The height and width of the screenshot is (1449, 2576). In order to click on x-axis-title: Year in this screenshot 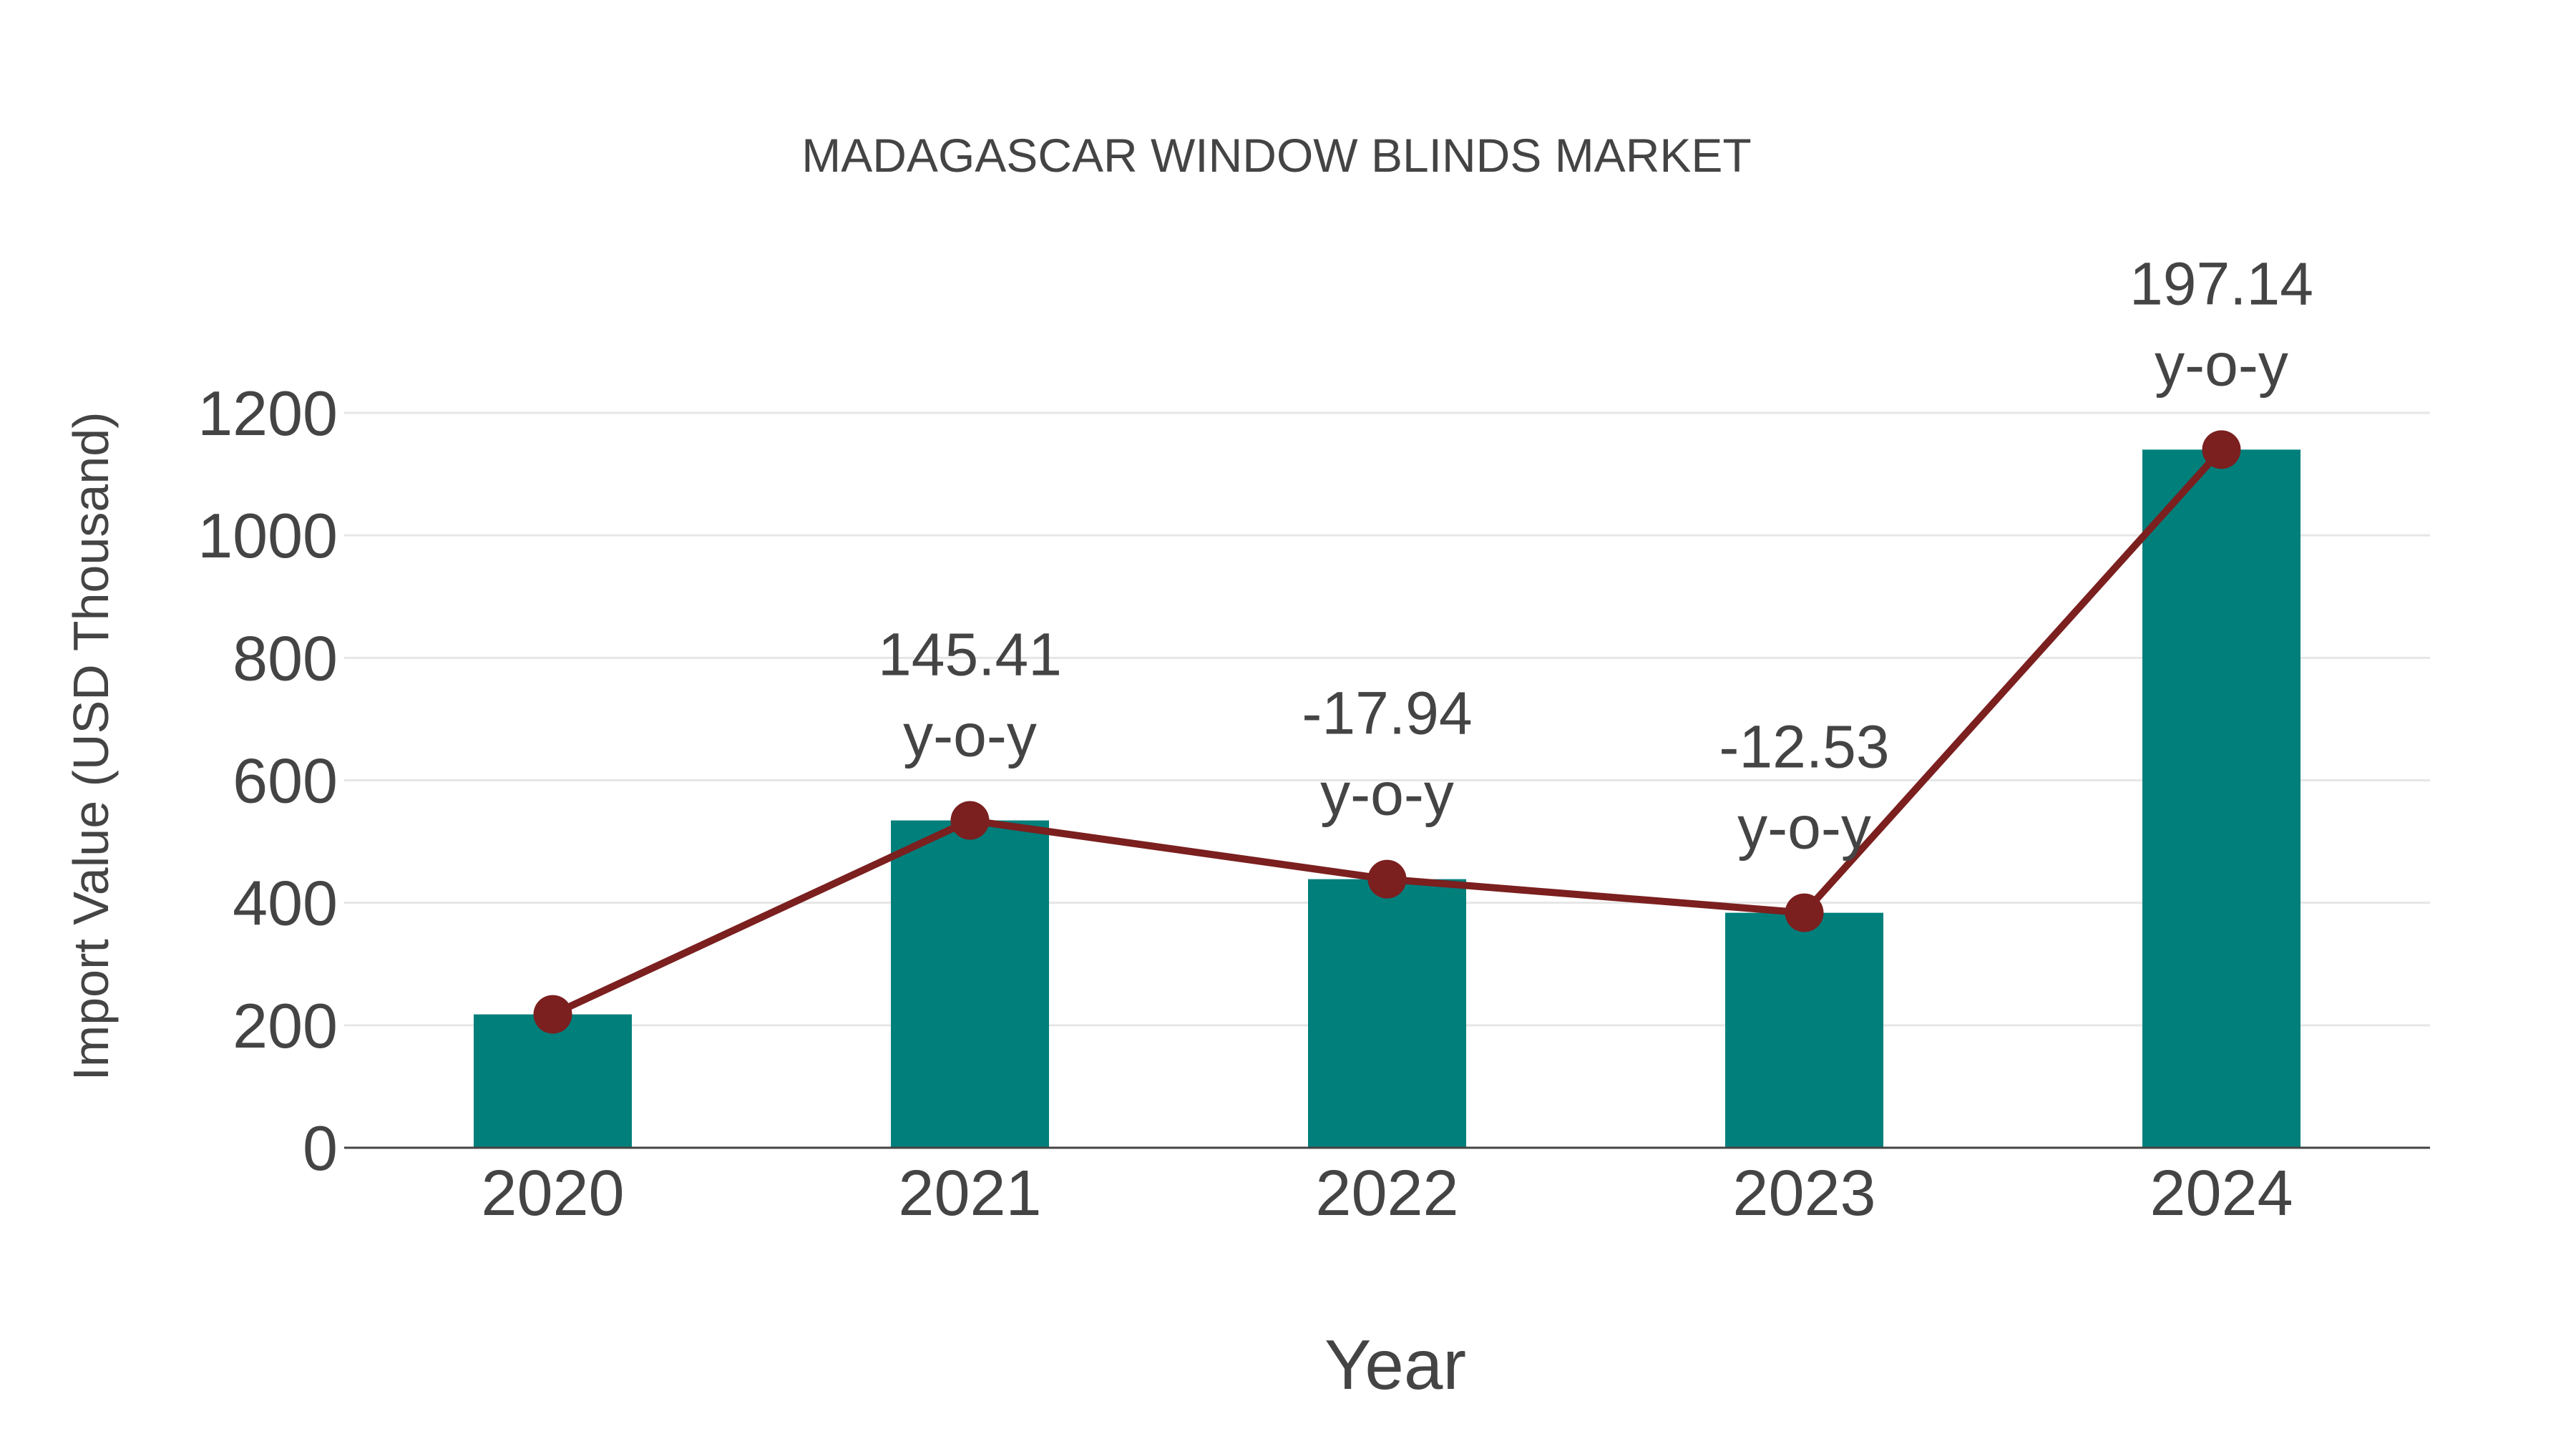, I will do `click(1395, 1364)`.